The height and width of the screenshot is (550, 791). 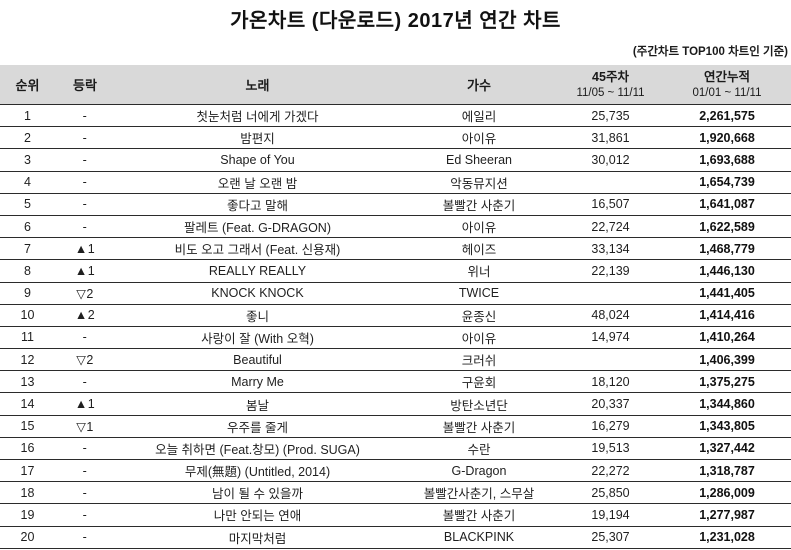 I want to click on song-title-cell: 좋다고 말해, so click(x=257, y=205).